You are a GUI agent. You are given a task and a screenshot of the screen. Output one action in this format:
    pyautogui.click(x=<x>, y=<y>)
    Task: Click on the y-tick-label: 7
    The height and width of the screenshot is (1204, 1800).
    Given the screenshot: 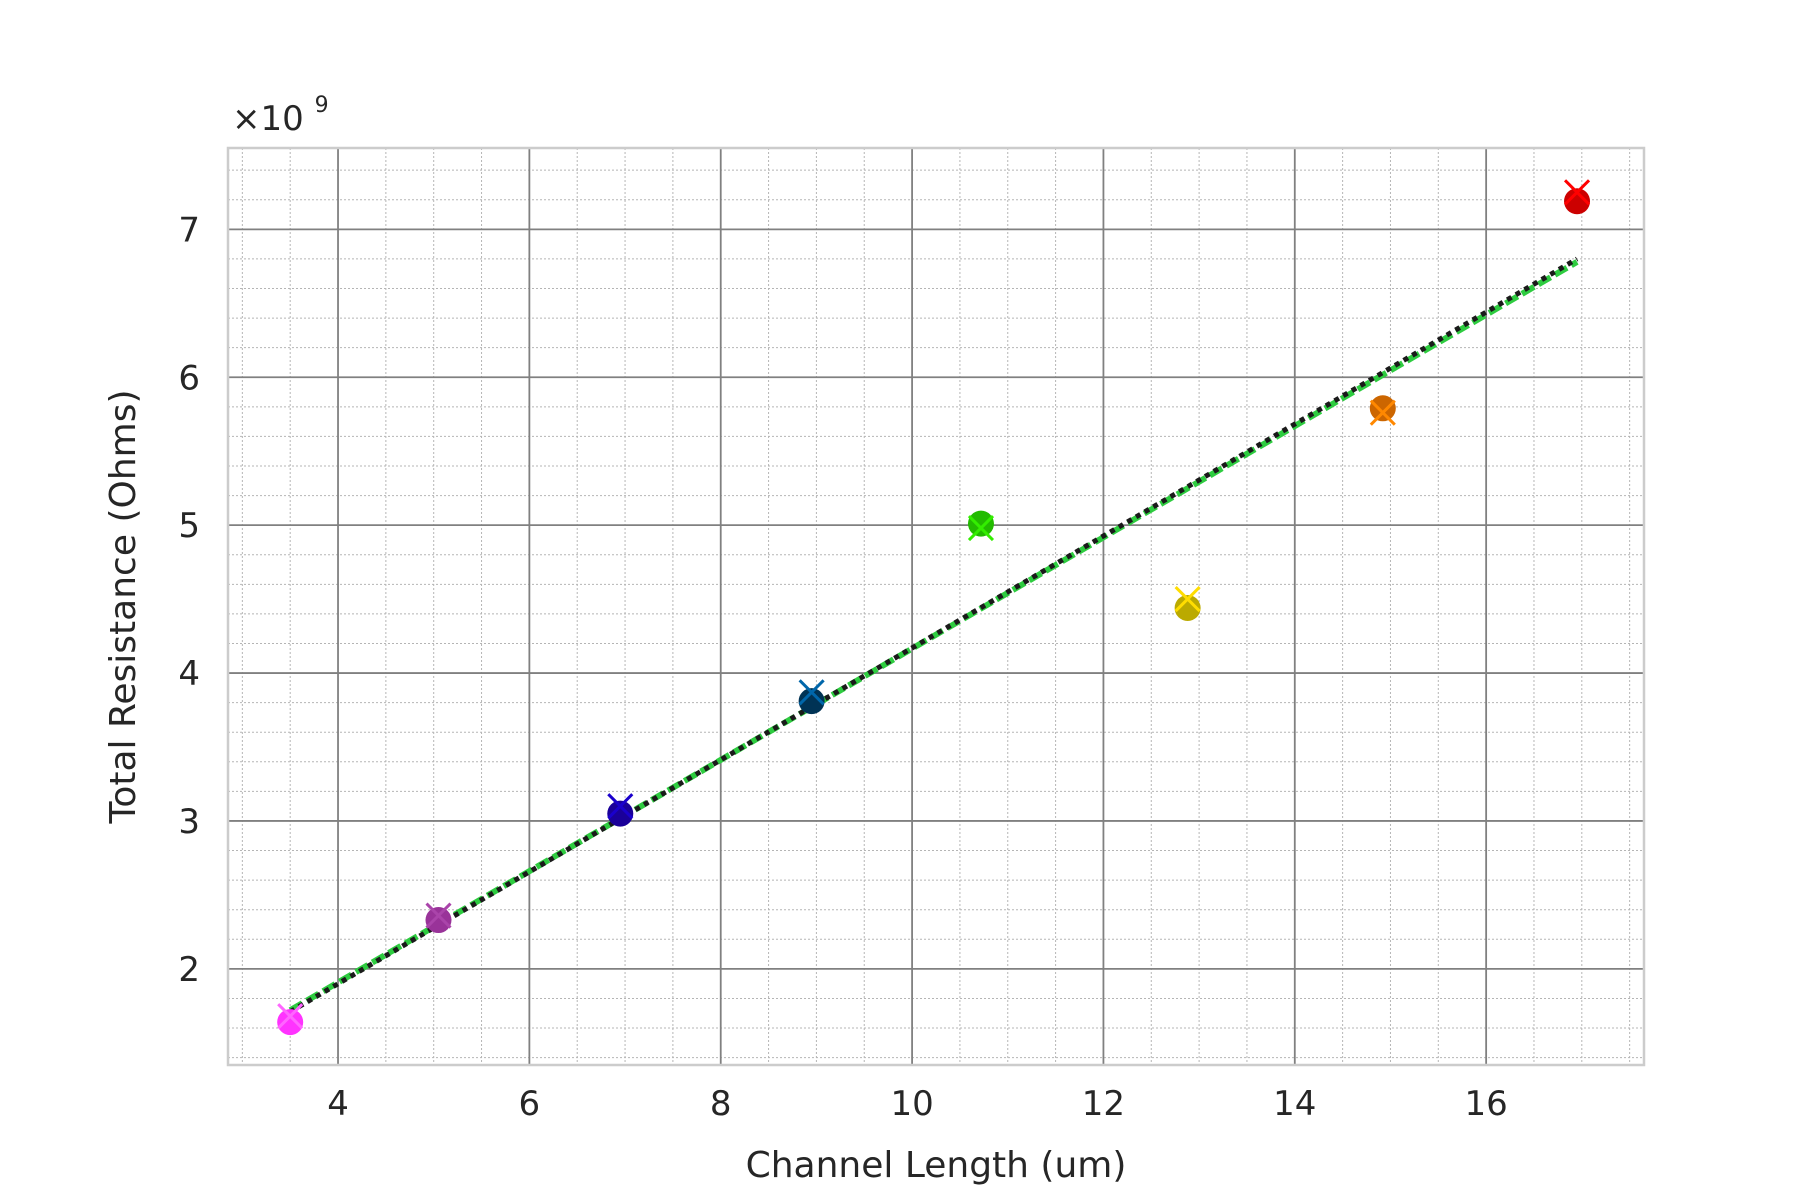 What is the action you would take?
    pyautogui.click(x=189, y=230)
    